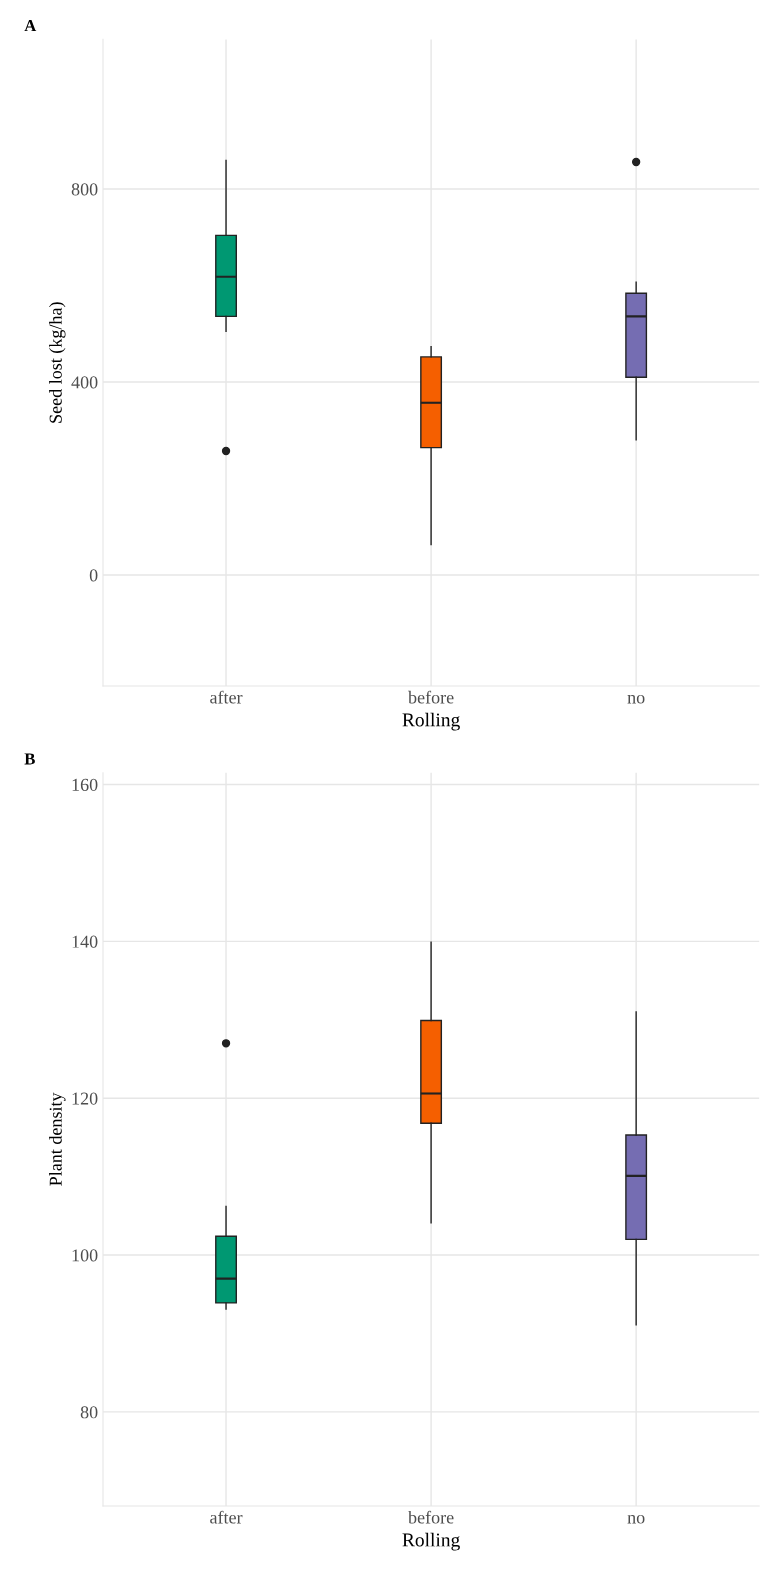  What do you see at coordinates (85, 1098) in the screenshot?
I see `y-tick-label: 120` at bounding box center [85, 1098].